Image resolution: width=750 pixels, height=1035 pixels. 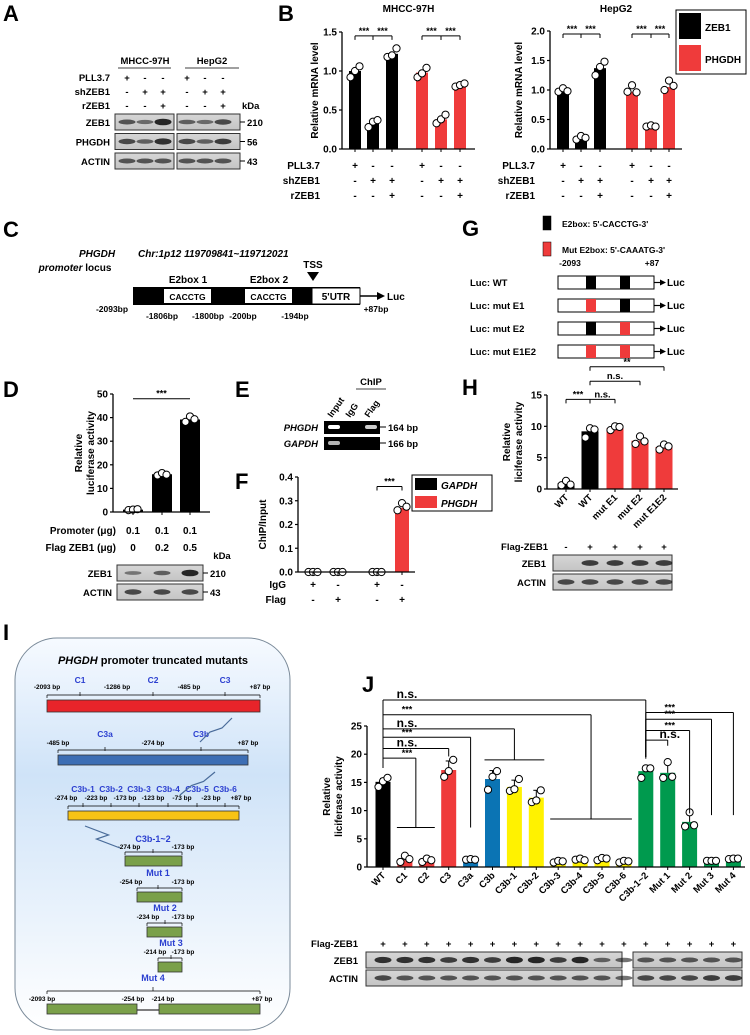 What do you see at coordinates (687, 960) in the screenshot?
I see `blot-zeb1-right` at bounding box center [687, 960].